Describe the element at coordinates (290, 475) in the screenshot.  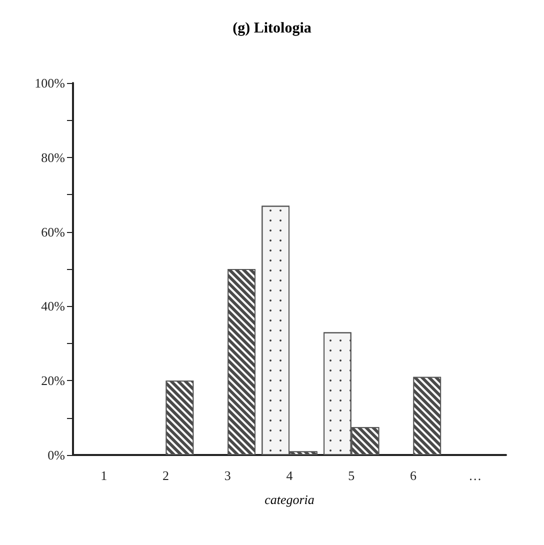
I see `x-tick-label: 4` at that location.